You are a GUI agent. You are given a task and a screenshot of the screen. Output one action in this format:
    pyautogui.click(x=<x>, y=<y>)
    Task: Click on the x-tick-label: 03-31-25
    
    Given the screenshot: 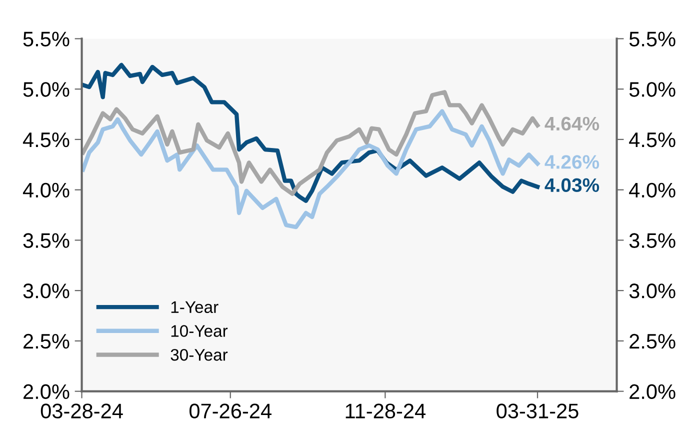 What is the action you would take?
    pyautogui.click(x=537, y=411)
    